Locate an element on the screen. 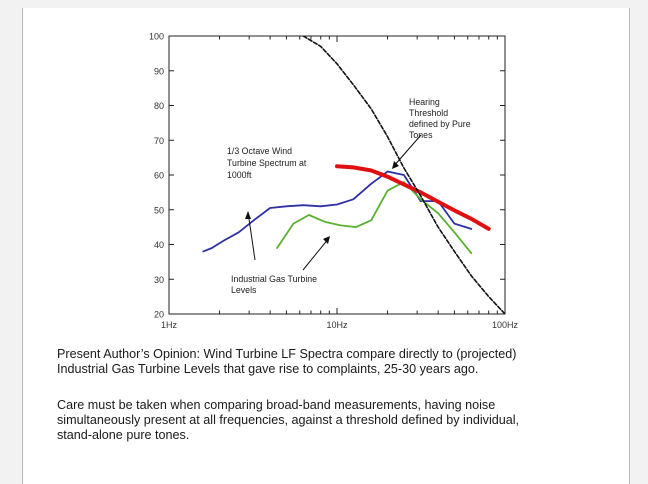 The image size is (648, 484). y-tick-label: 20 is located at coordinates (159, 315).